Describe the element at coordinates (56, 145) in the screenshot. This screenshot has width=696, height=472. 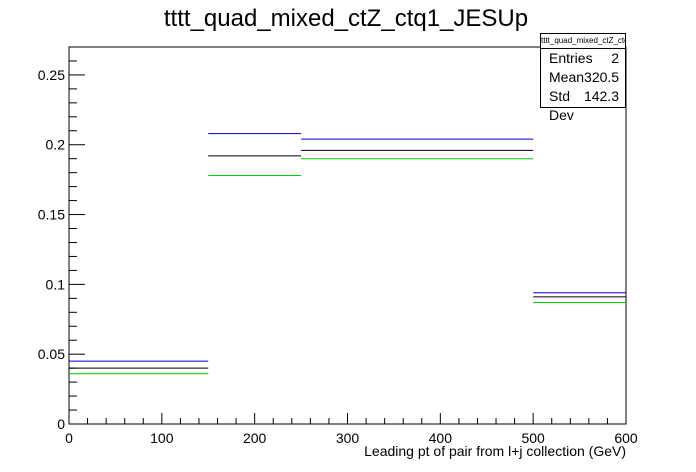
I see `y-tick-label: 0.2` at that location.